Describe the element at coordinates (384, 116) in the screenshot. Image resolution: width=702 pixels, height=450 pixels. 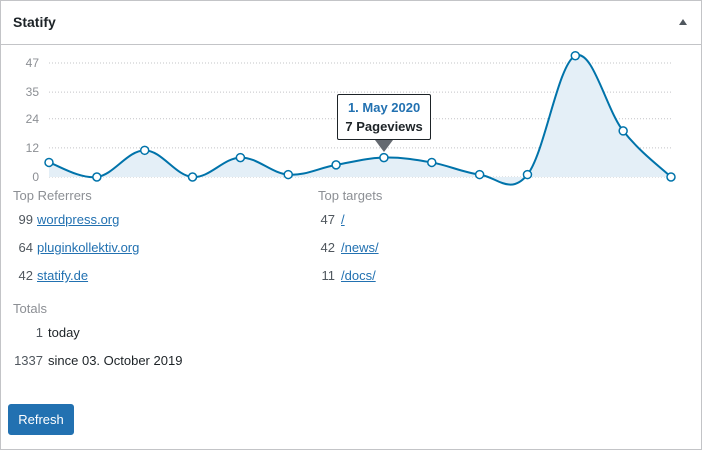
I see `chart-tooltip: 1. May 2020 7 Pageviews` at that location.